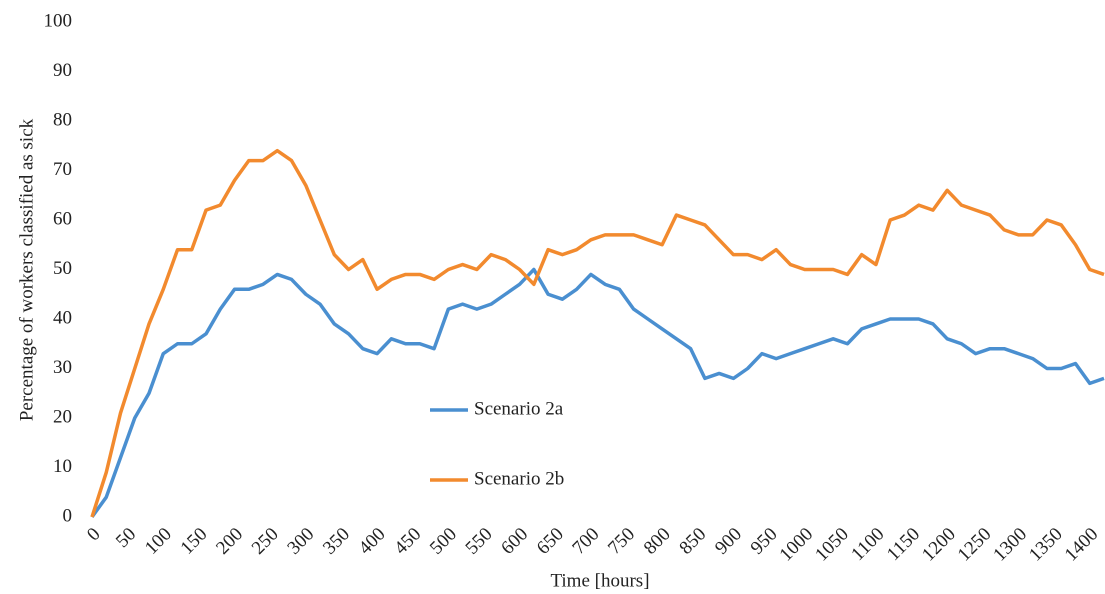 This screenshot has width=1105, height=594. Describe the element at coordinates (621, 541) in the screenshot. I see `x-tick-label: 750` at that location.